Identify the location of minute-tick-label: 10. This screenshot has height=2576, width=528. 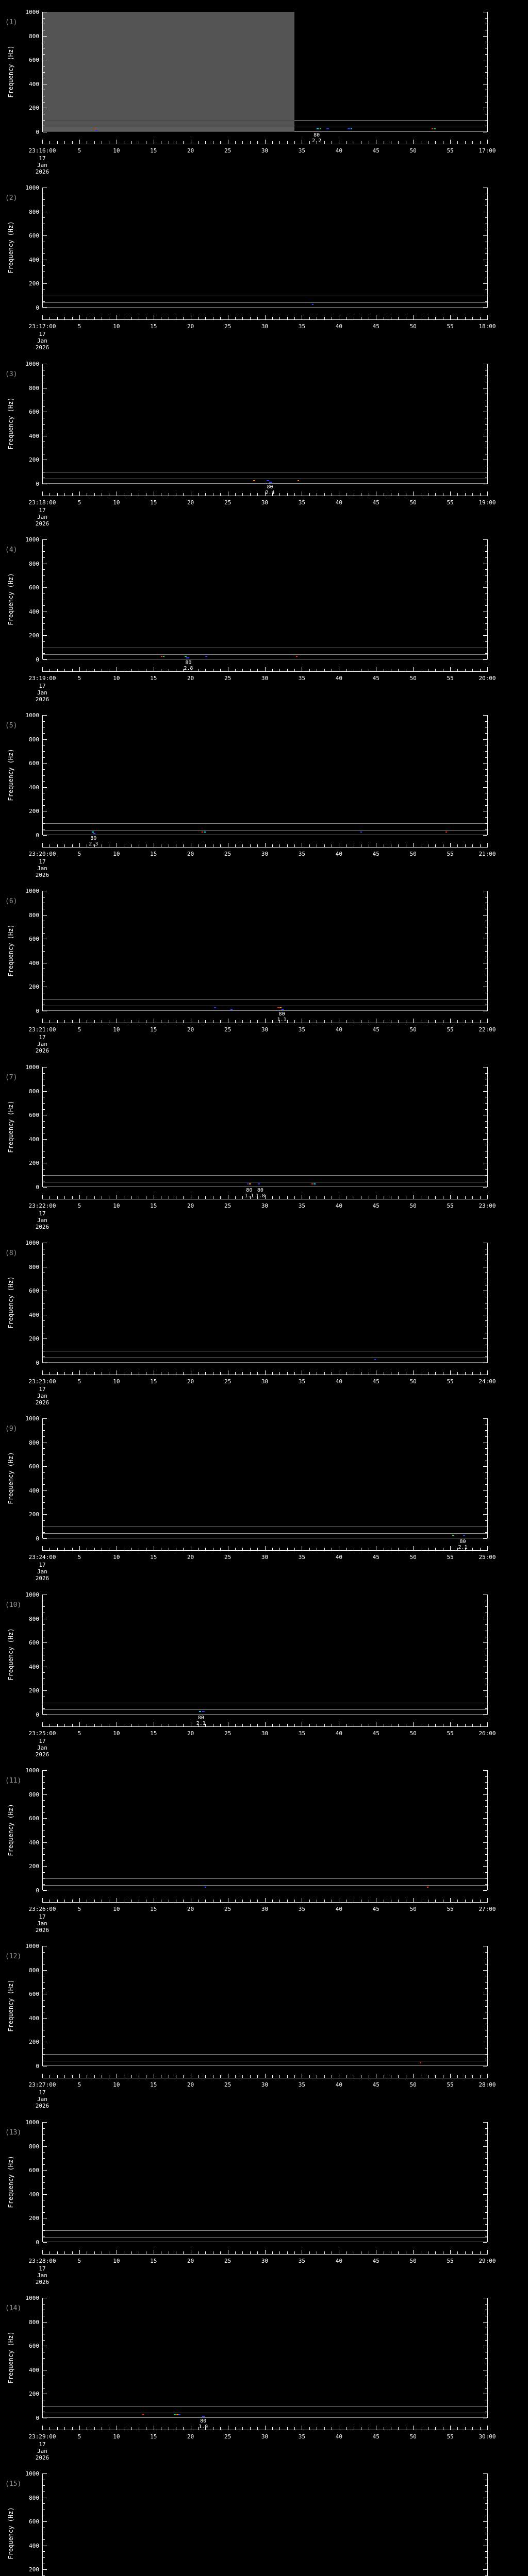
(116, 1205).